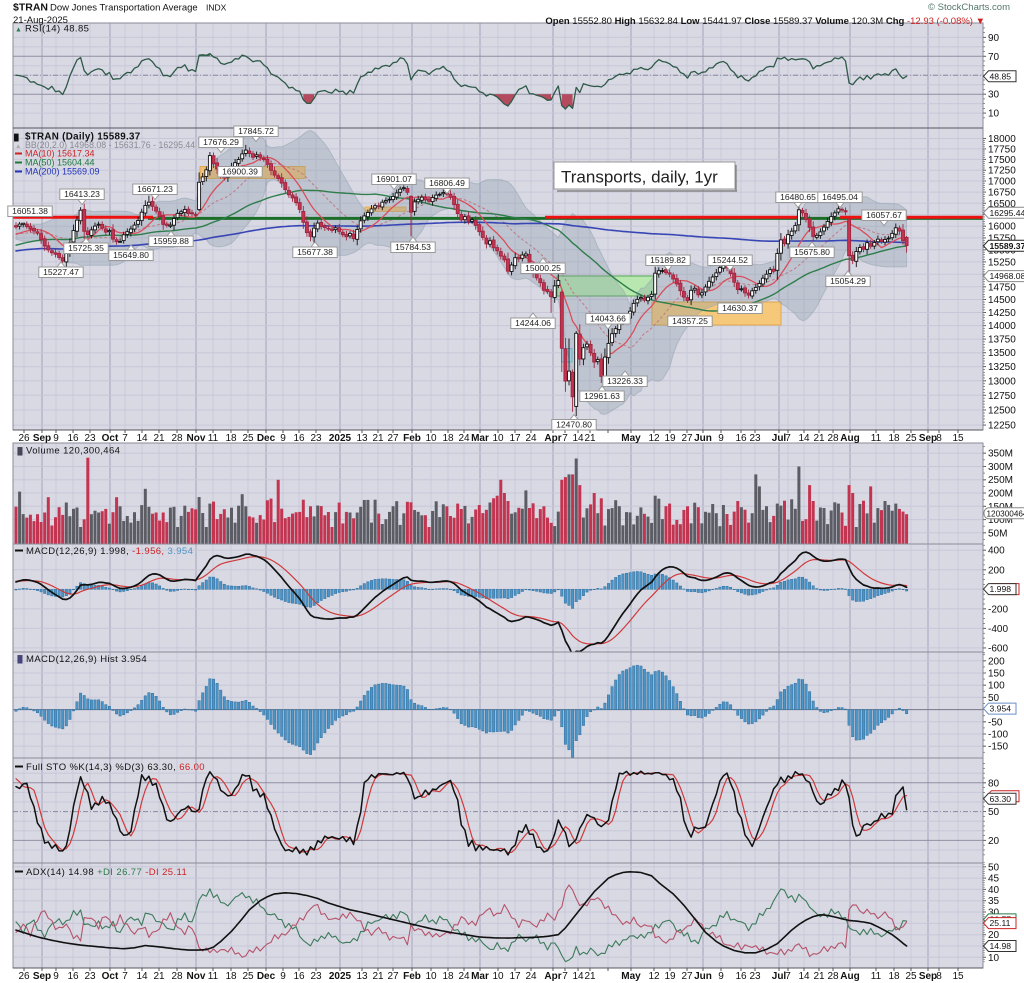 This screenshot has height=983, width=1024. I want to click on svg-text: 15, so click(958, 976).